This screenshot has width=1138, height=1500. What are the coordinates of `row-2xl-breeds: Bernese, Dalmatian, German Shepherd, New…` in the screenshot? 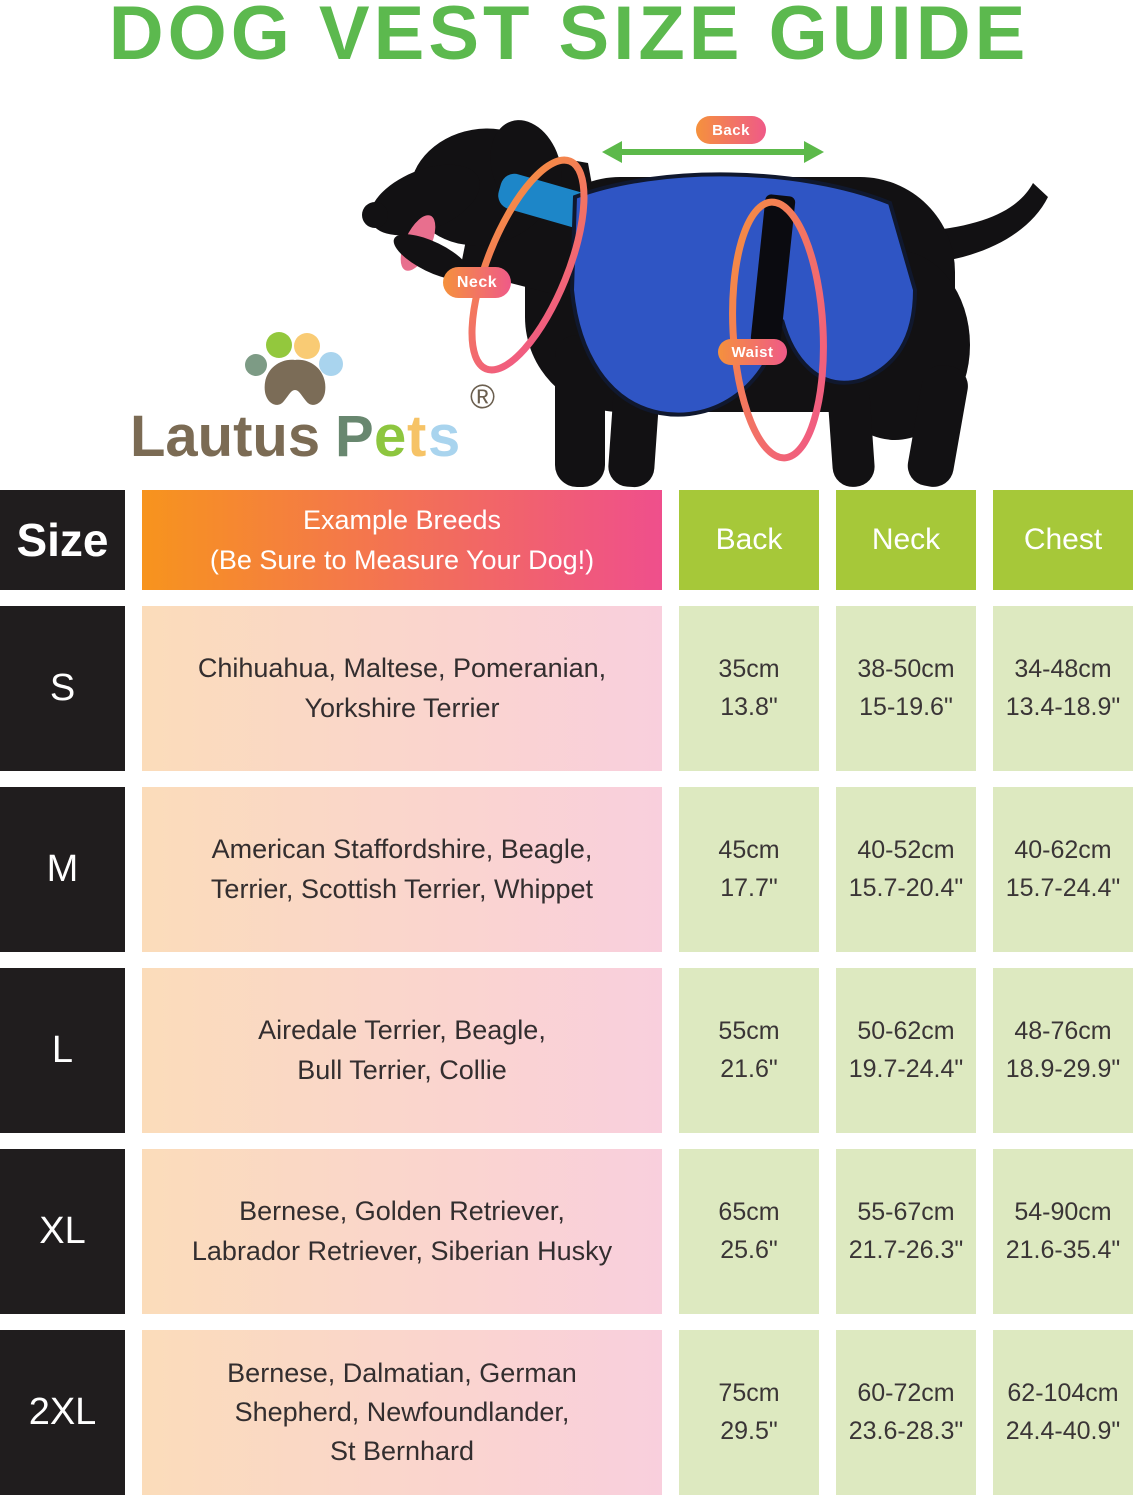 It's located at (402, 1412).